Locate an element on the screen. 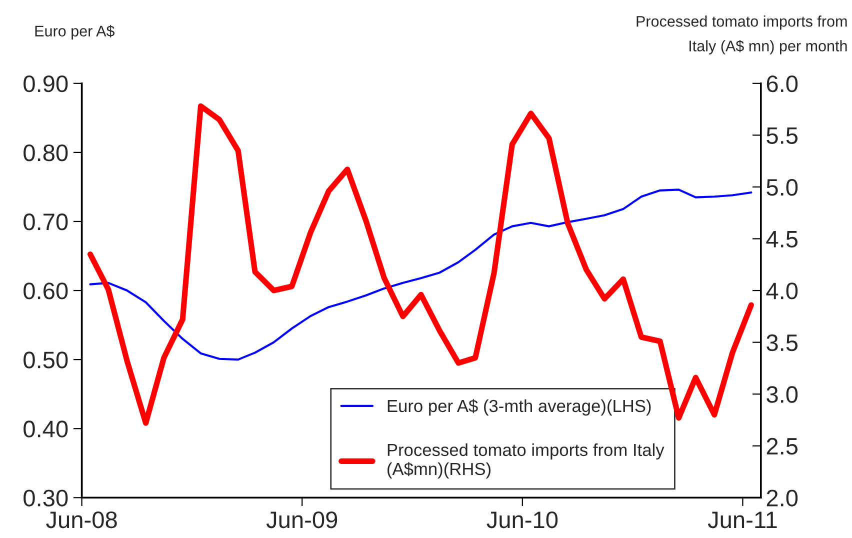  x-tick-label: Jun-10 is located at coordinates (522, 519).